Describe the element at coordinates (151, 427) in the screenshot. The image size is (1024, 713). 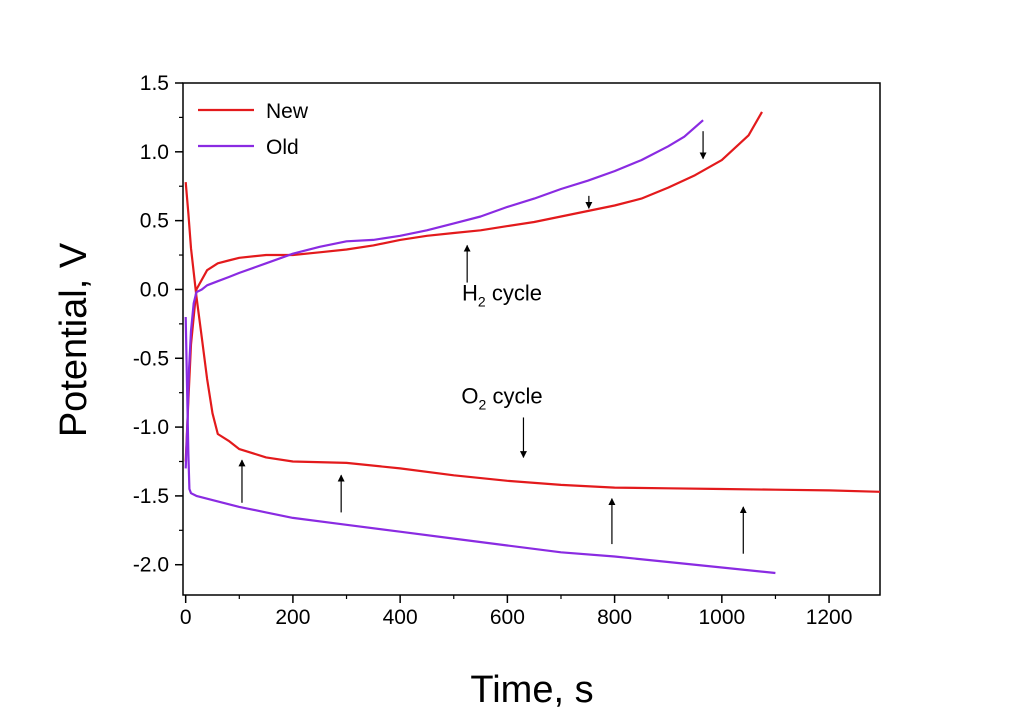
I see `y-tick-label: -1.0` at that location.